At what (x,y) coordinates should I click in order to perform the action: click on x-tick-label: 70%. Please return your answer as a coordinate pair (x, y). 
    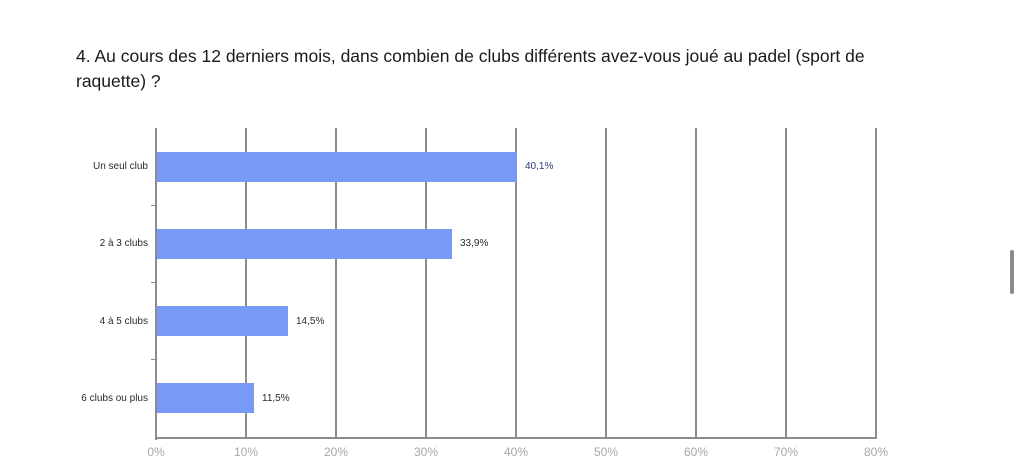
    Looking at the image, I should click on (786, 452).